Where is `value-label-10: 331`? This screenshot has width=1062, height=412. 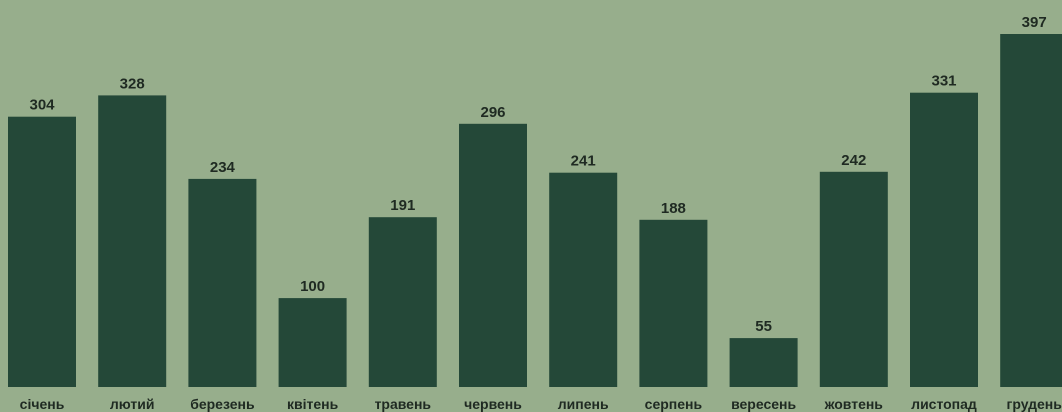 value-label-10: 331 is located at coordinates (943, 81).